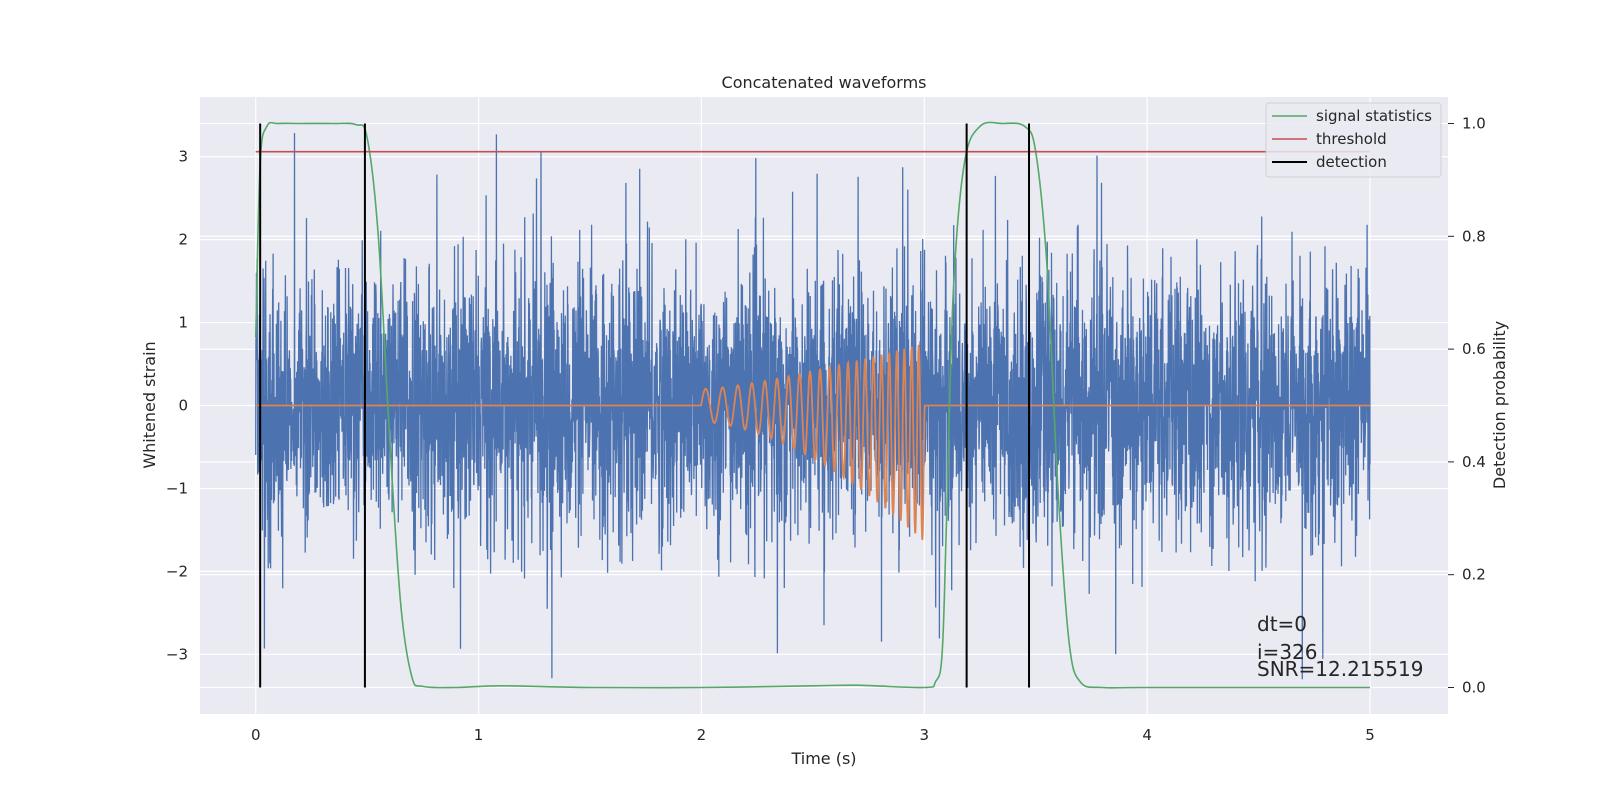 Image resolution: width=1600 pixels, height=800 pixels. I want to click on y-tick-label: 1, so click(183, 323).